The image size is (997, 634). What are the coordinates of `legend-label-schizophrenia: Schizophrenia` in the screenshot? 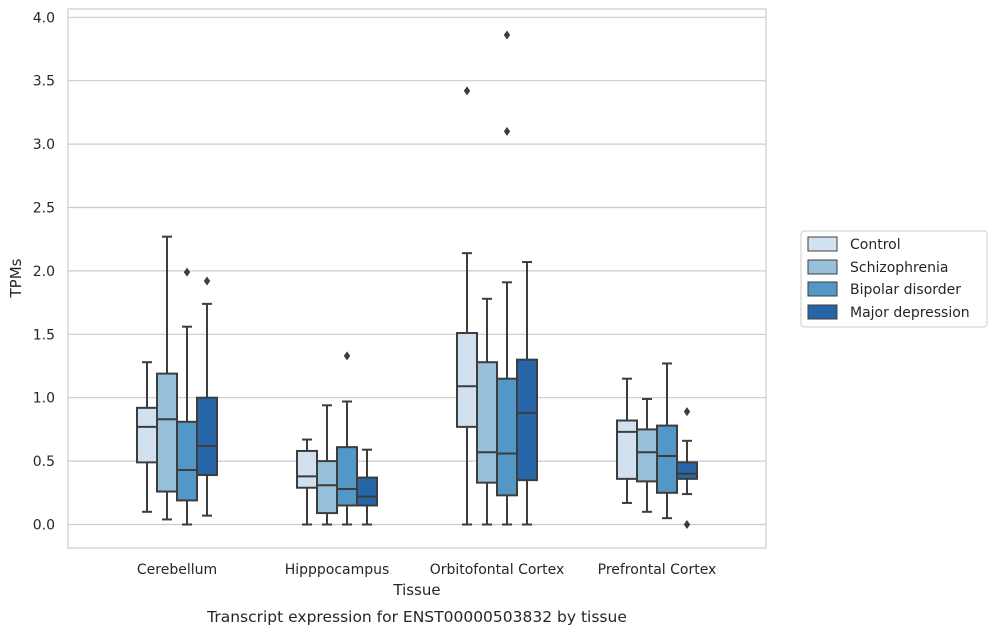 It's located at (899, 268).